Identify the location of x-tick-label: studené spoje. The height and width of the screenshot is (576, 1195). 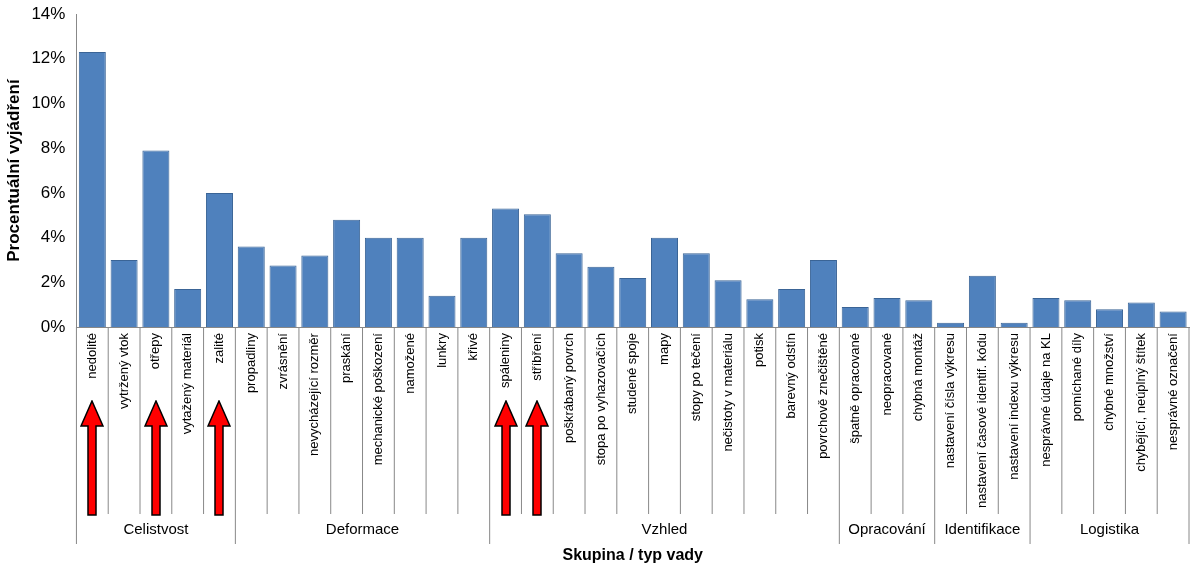
(632, 374).